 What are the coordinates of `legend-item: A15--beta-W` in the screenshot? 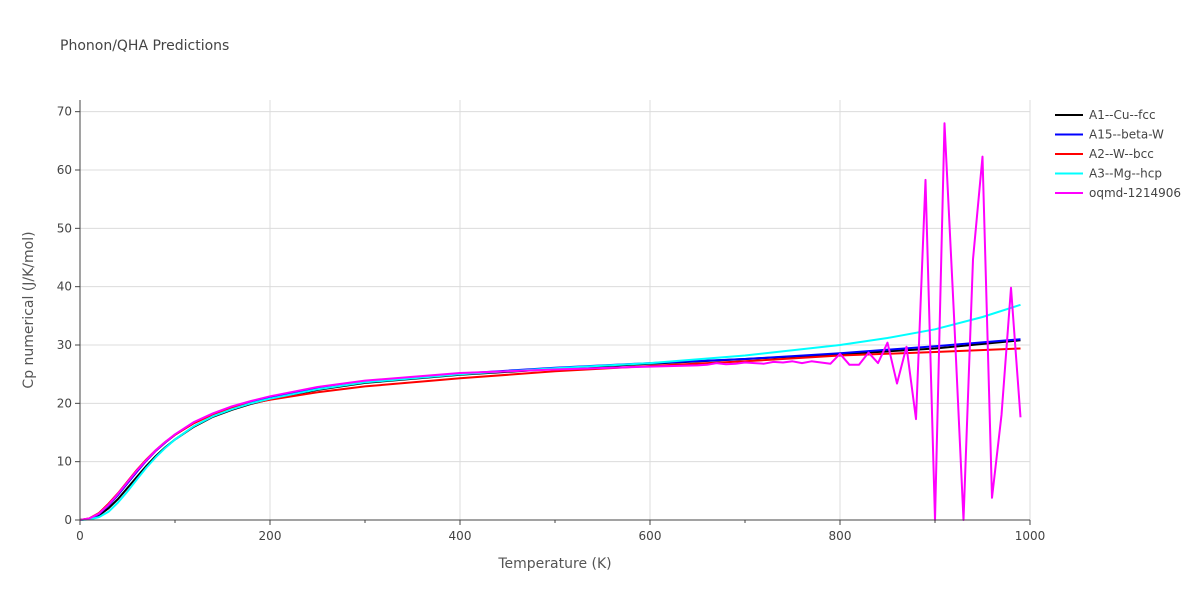 It's located at (1109, 135).